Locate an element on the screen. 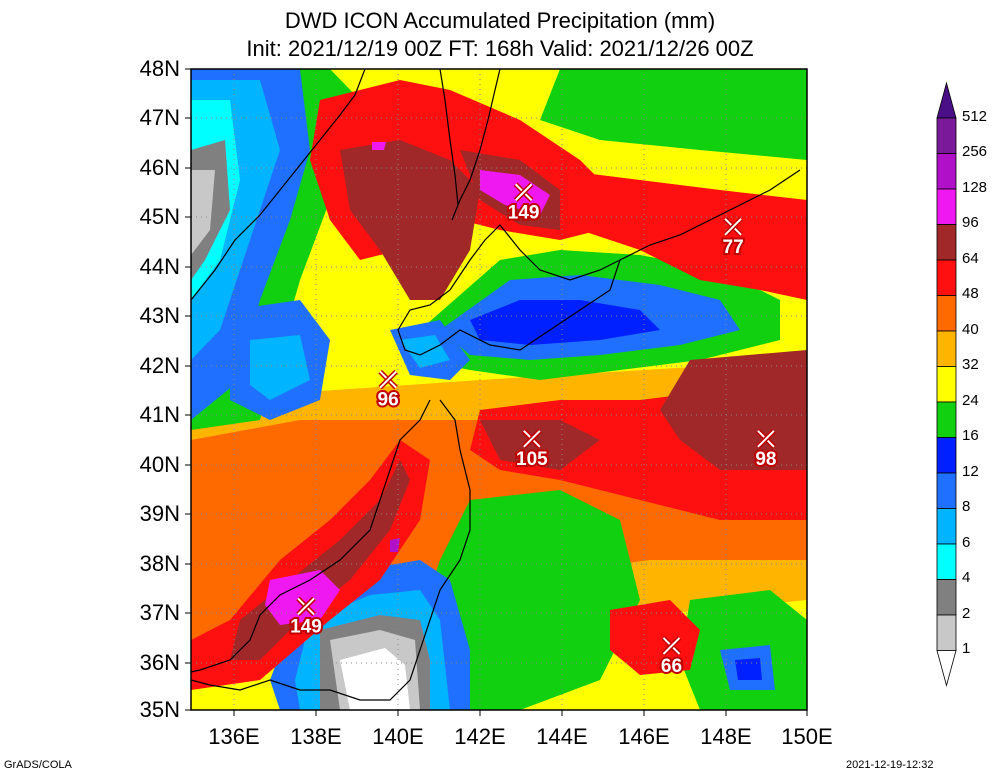 This screenshot has width=1000, height=779. max-marker: 98 is located at coordinates (766, 450).